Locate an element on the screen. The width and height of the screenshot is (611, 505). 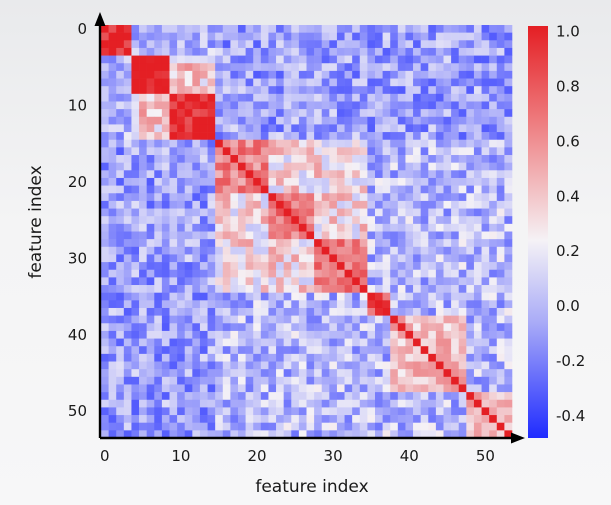
x-axis-arrow is located at coordinates (518, 438).